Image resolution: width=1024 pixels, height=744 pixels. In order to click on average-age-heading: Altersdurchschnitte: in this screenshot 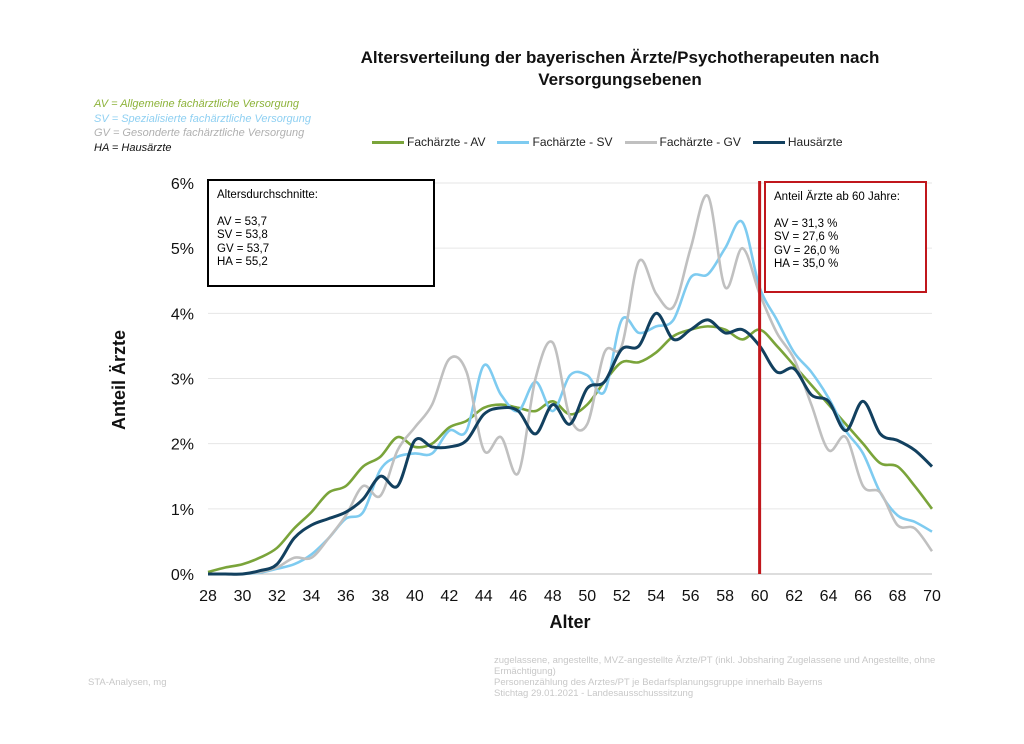, I will do `click(267, 195)`.